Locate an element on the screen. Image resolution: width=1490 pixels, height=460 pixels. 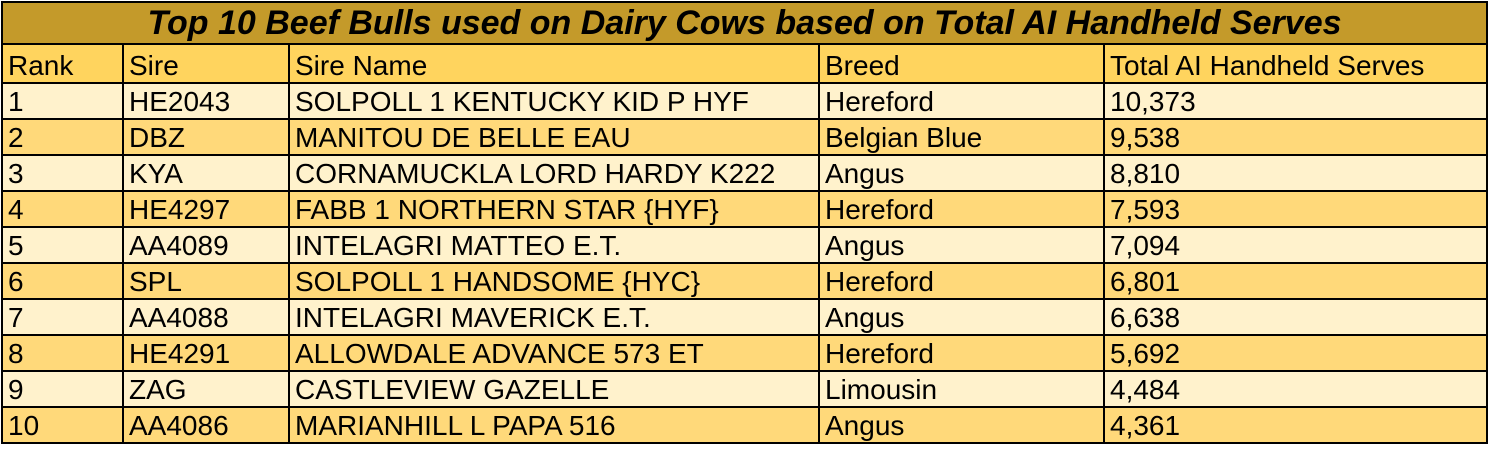
cell-serves: 8,810 is located at coordinates (1295, 173).